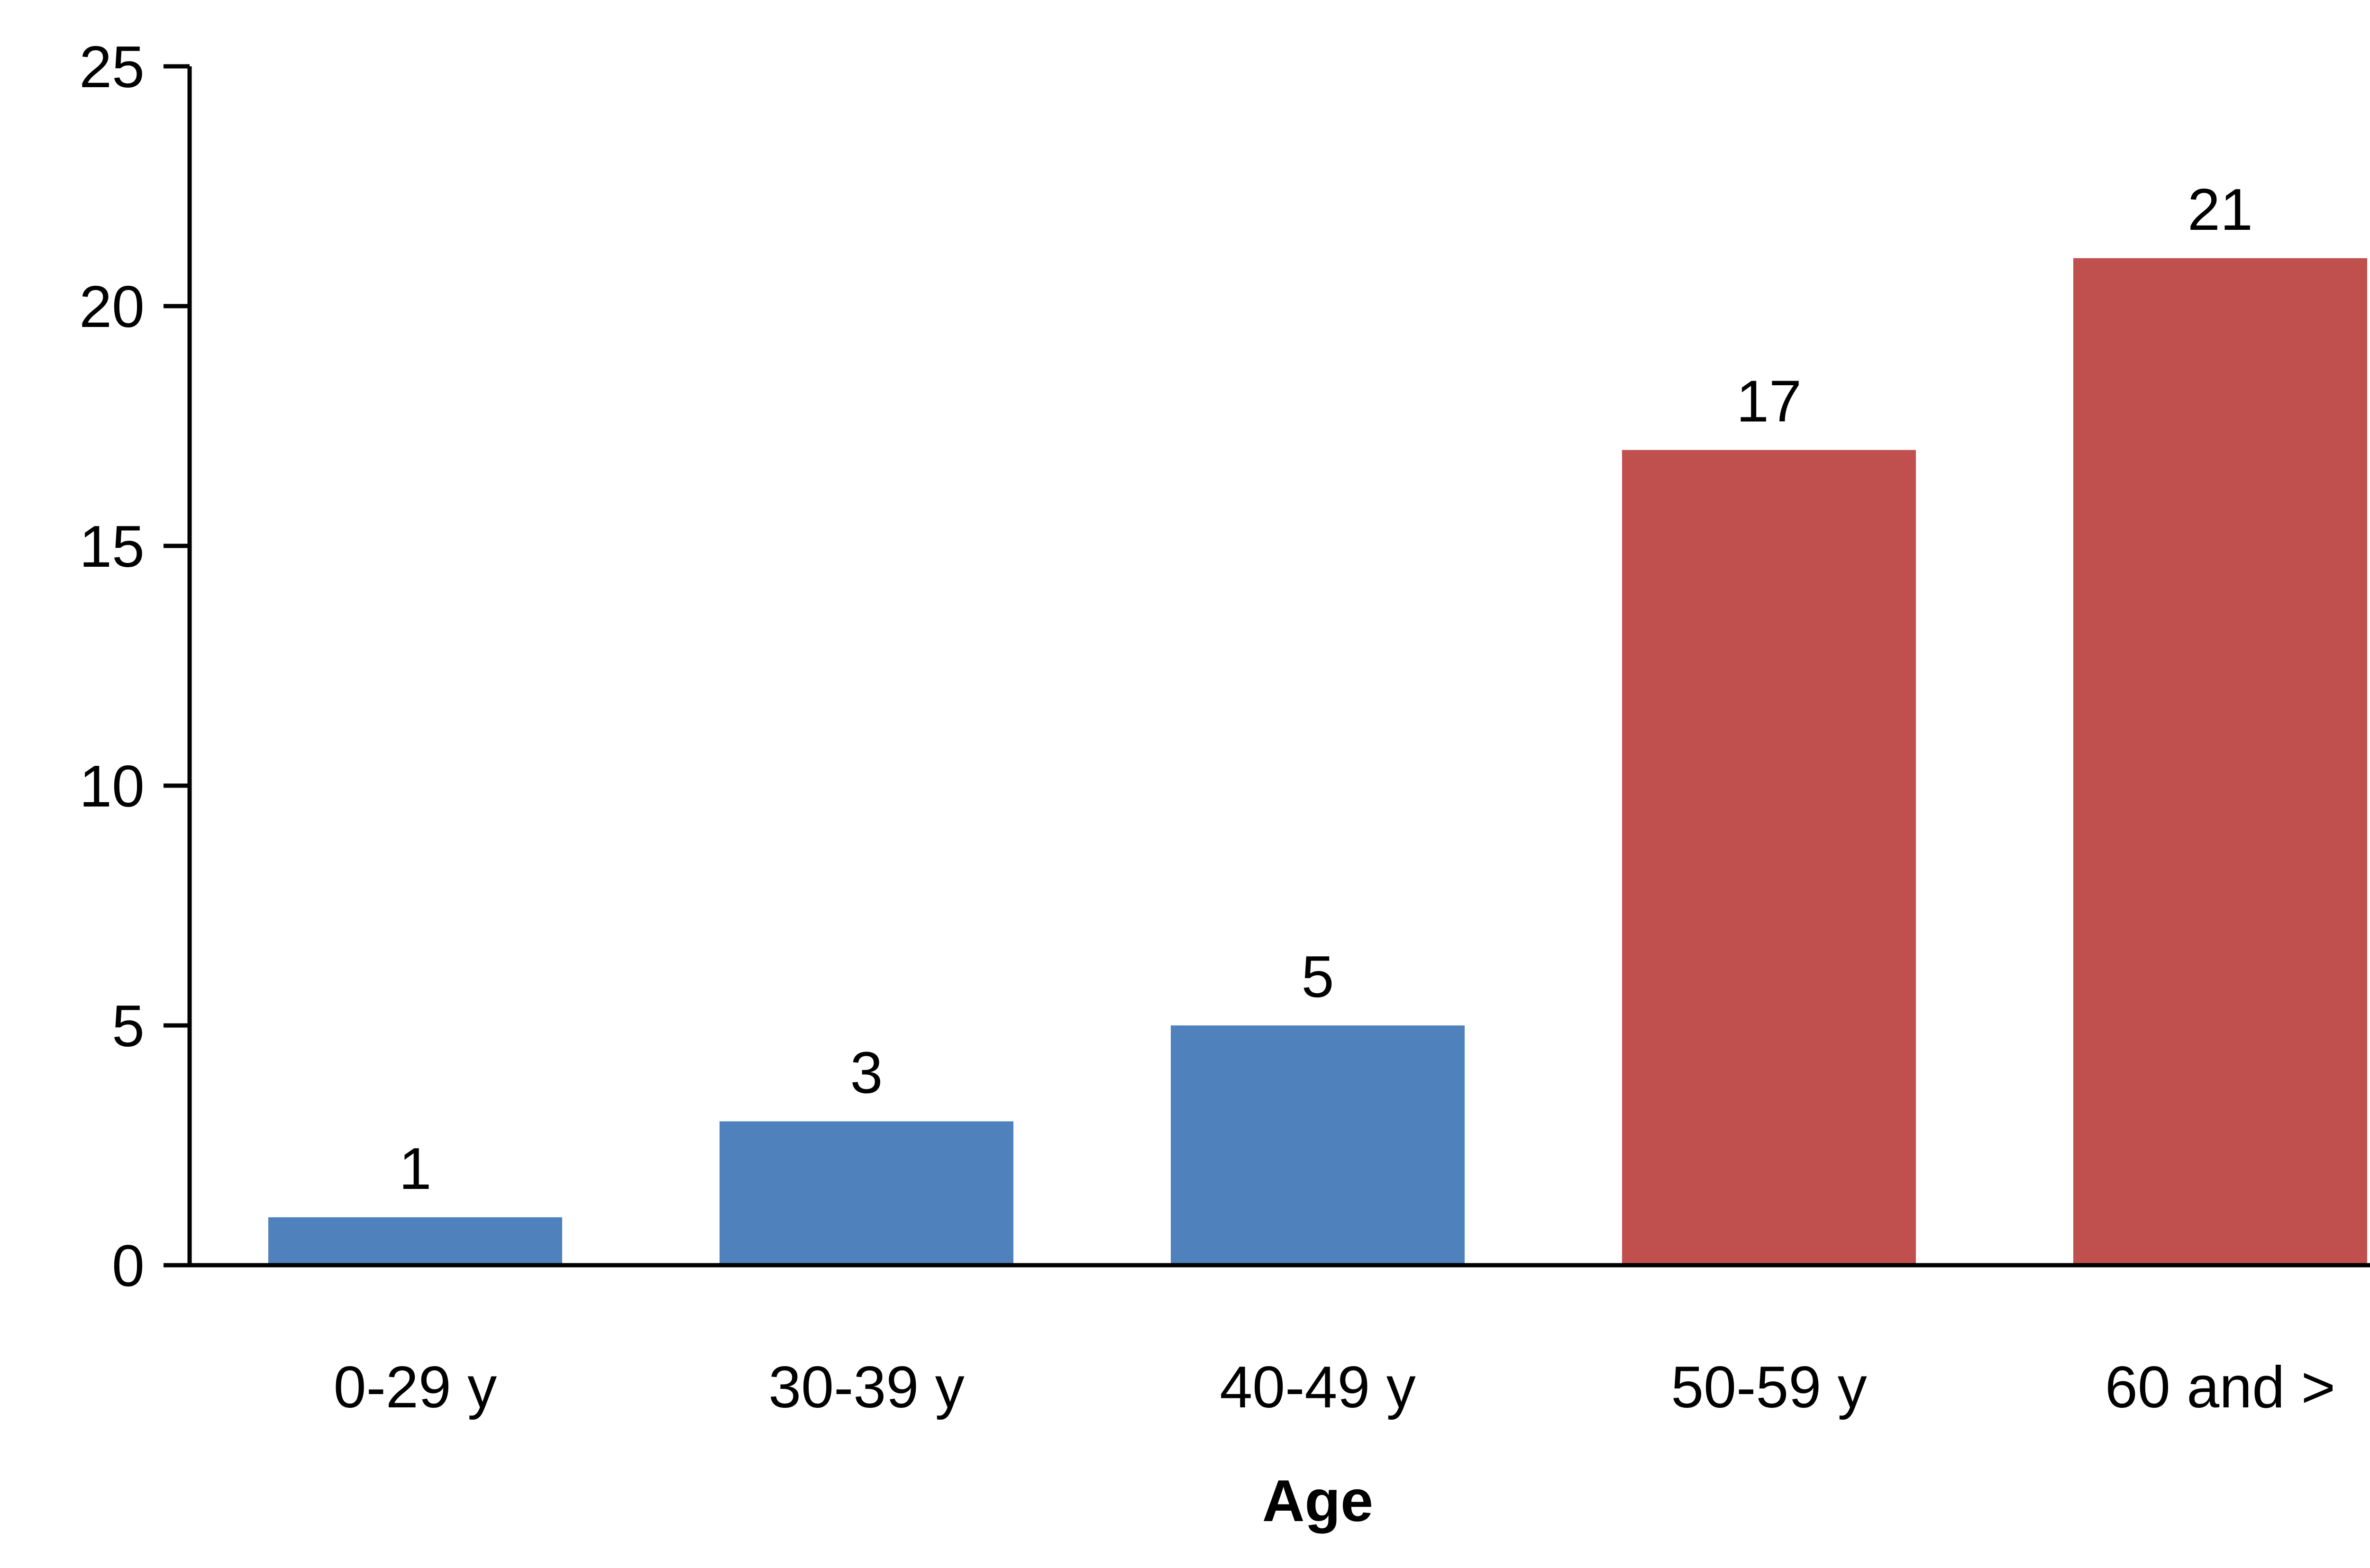  What do you see at coordinates (128, 1026) in the screenshot?
I see `y-tick-label: 5` at bounding box center [128, 1026].